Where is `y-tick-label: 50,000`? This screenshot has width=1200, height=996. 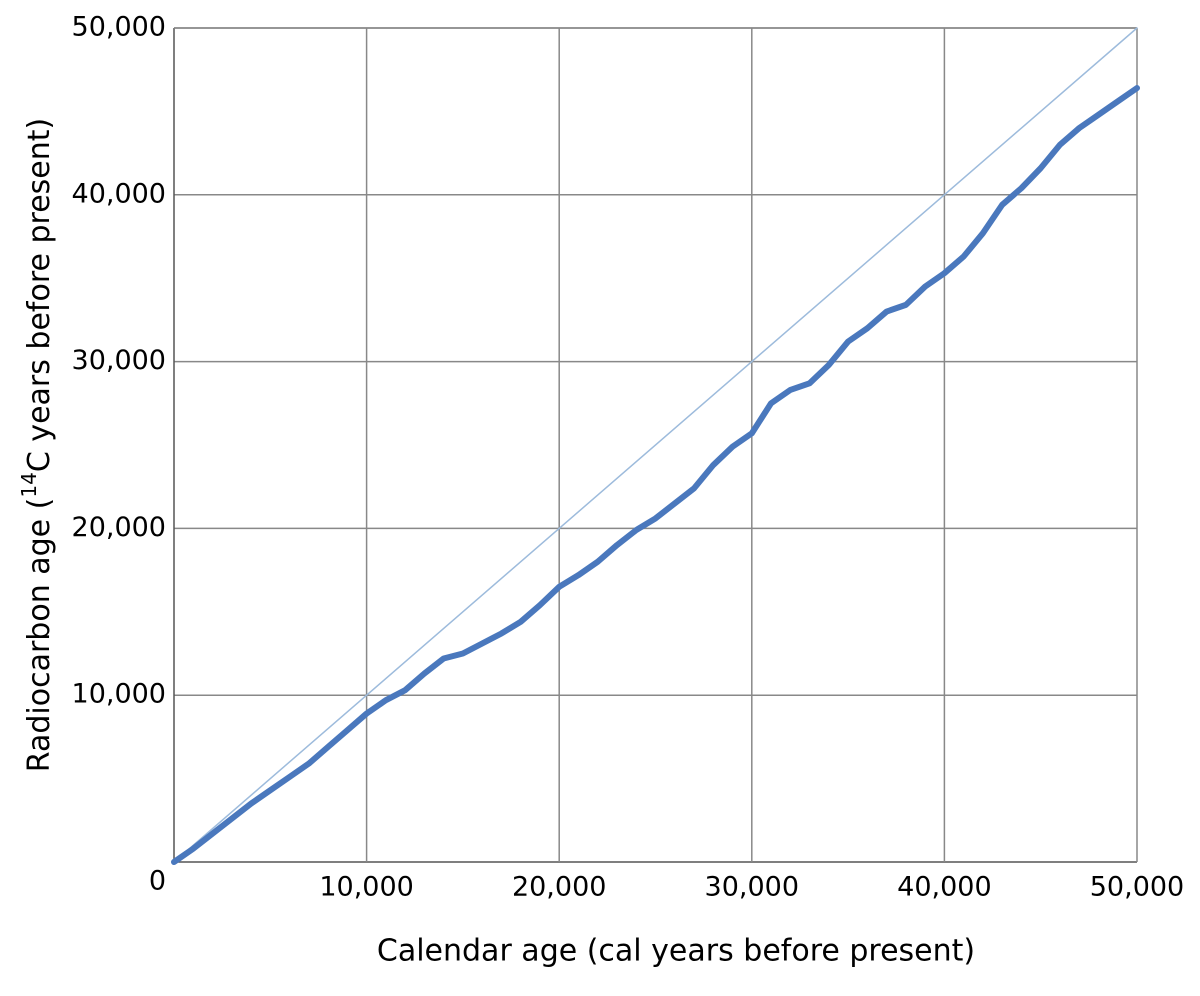 y-tick-label: 50,000 is located at coordinates (119, 27).